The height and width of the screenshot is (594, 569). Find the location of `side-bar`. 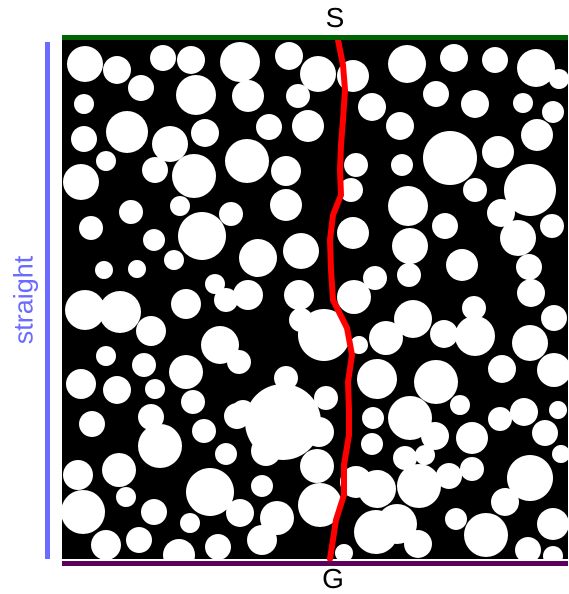

side-bar is located at coordinates (47, 300).